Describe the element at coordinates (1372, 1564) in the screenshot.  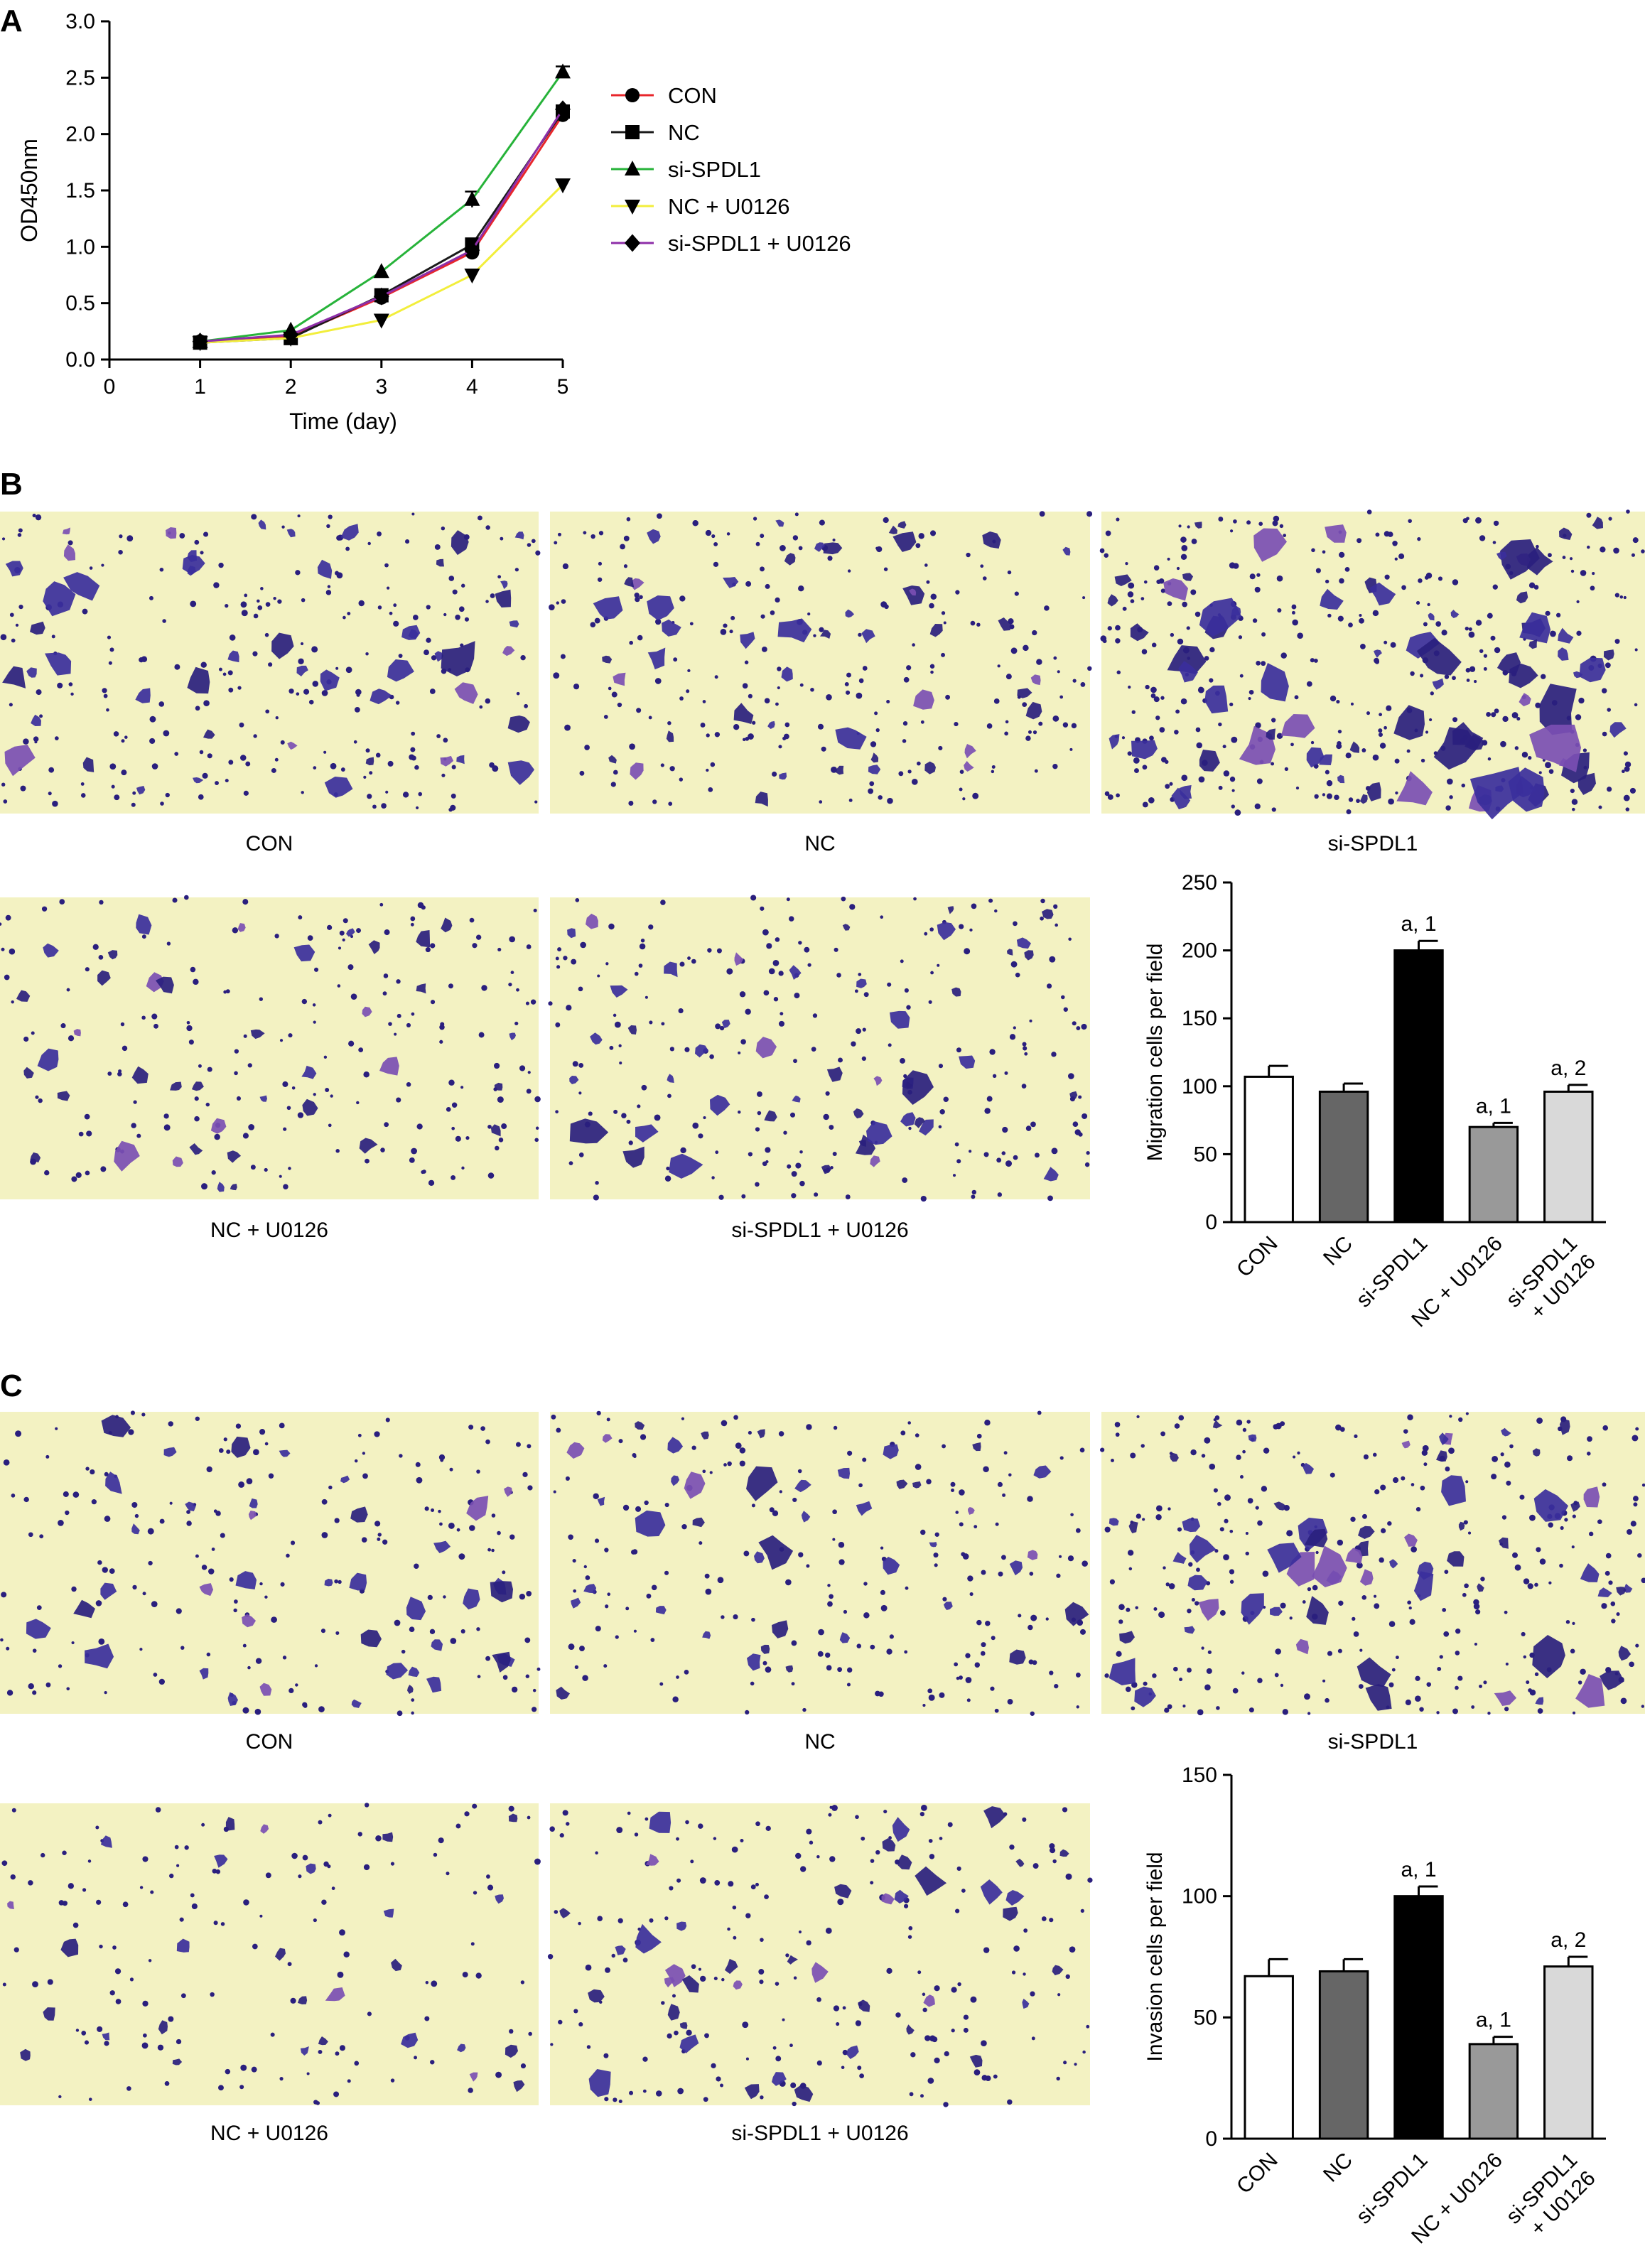
I see `micrograph-cells` at that location.